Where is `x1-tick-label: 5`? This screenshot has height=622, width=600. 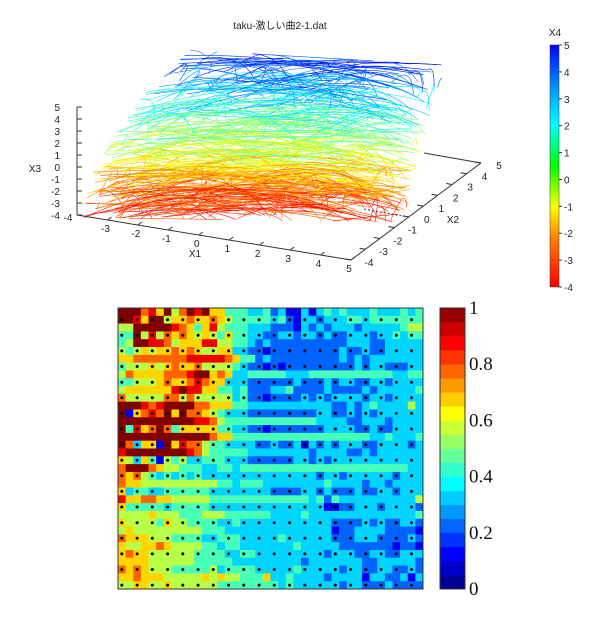
x1-tick-label: 5 is located at coordinates (349, 269).